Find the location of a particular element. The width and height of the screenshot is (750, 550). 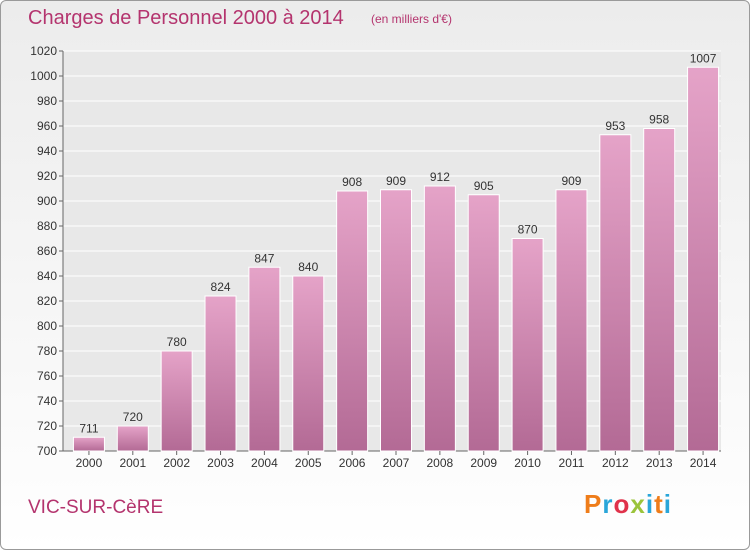

logo-letter: o is located at coordinates (622, 504).